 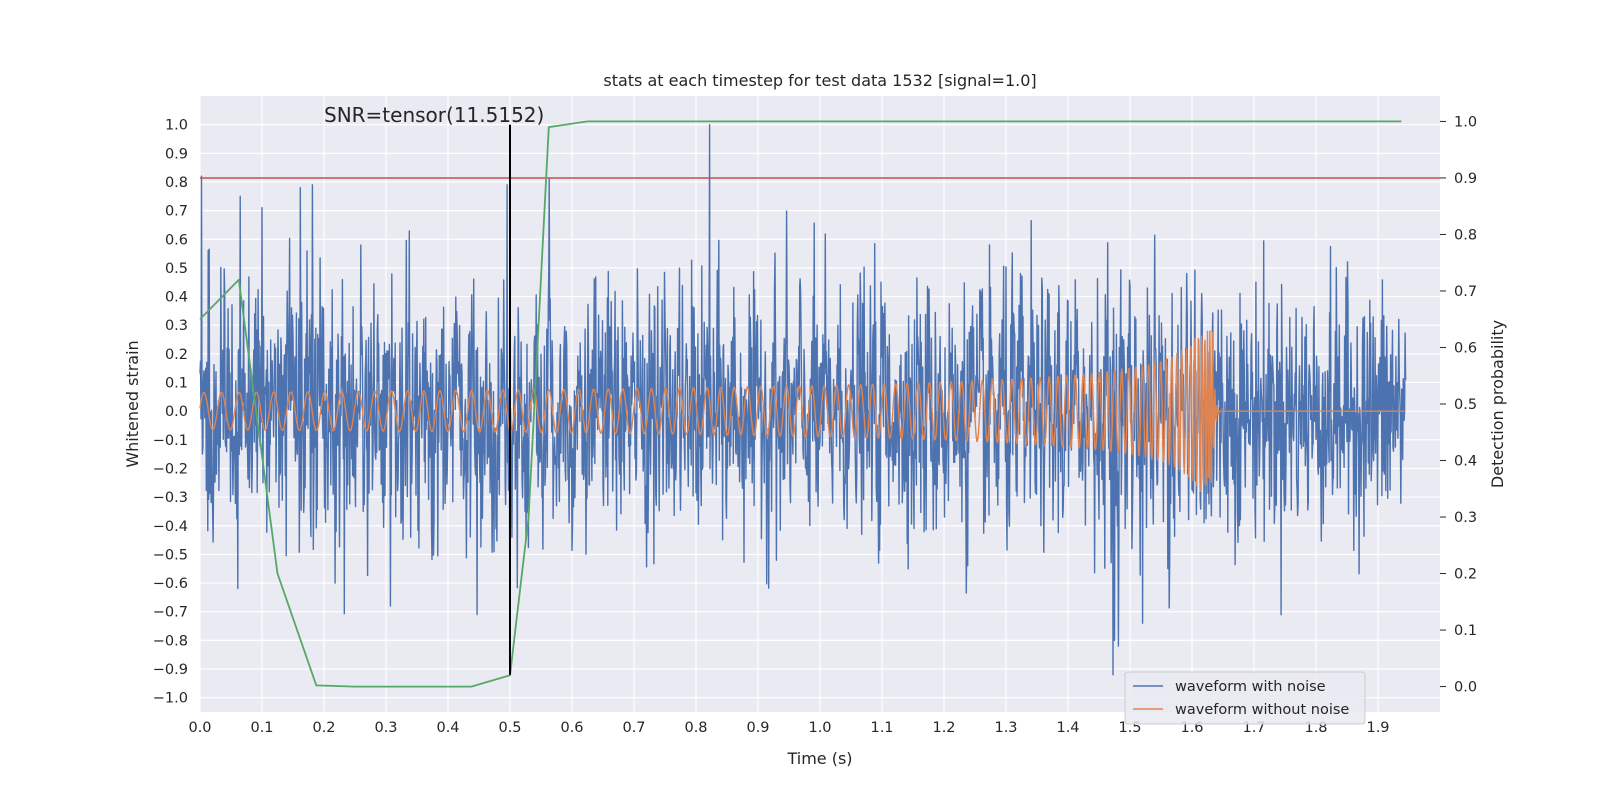 I want to click on y-tick-label: −0.3, so click(x=170, y=498).